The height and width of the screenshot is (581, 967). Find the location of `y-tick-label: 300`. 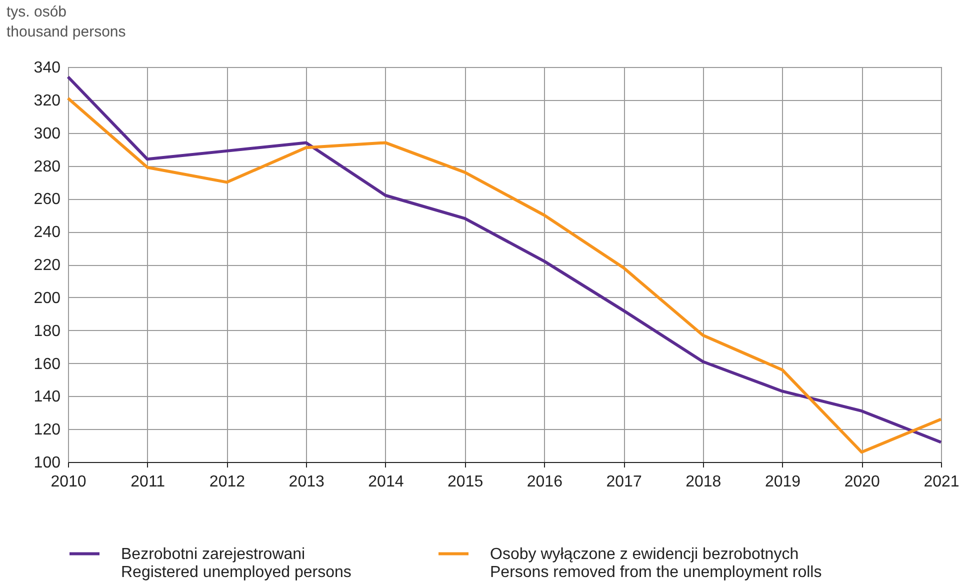

y-tick-label: 300 is located at coordinates (47, 133).